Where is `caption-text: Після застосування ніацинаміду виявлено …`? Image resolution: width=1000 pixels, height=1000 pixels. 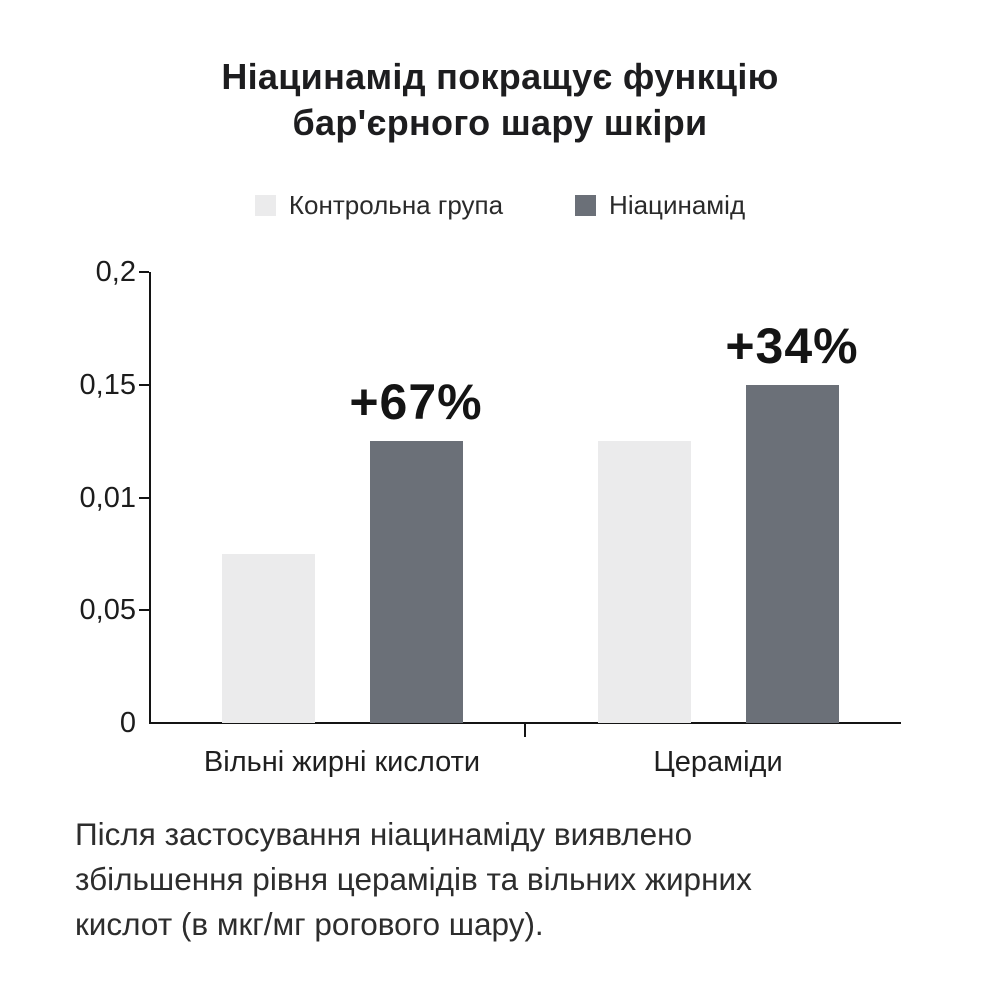
caption-text: Після застосування ніацинаміду виявлено … is located at coordinates (515, 879).